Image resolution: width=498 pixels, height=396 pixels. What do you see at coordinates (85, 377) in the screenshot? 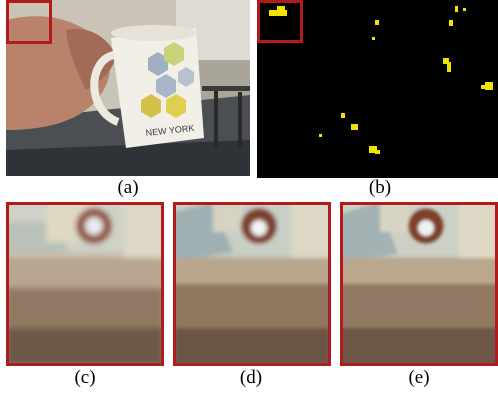
I see `caption-c: (c)` at bounding box center [85, 377].